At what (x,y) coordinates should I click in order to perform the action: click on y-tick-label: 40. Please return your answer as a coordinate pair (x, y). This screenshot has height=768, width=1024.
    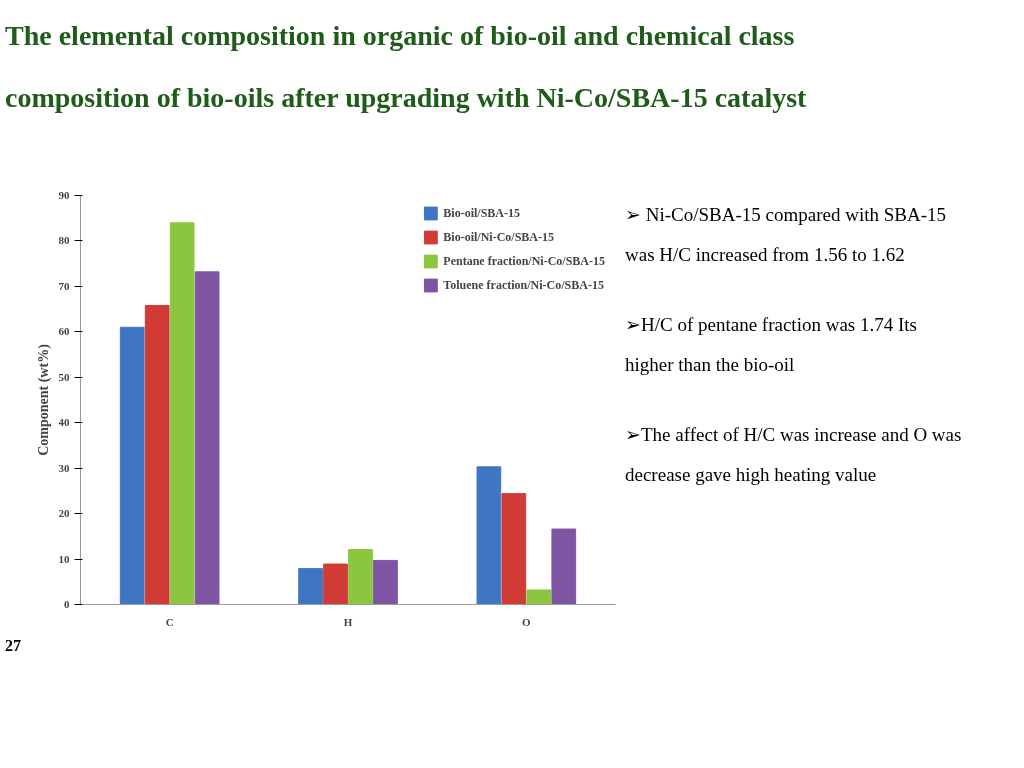
    Looking at the image, I should click on (64, 422).